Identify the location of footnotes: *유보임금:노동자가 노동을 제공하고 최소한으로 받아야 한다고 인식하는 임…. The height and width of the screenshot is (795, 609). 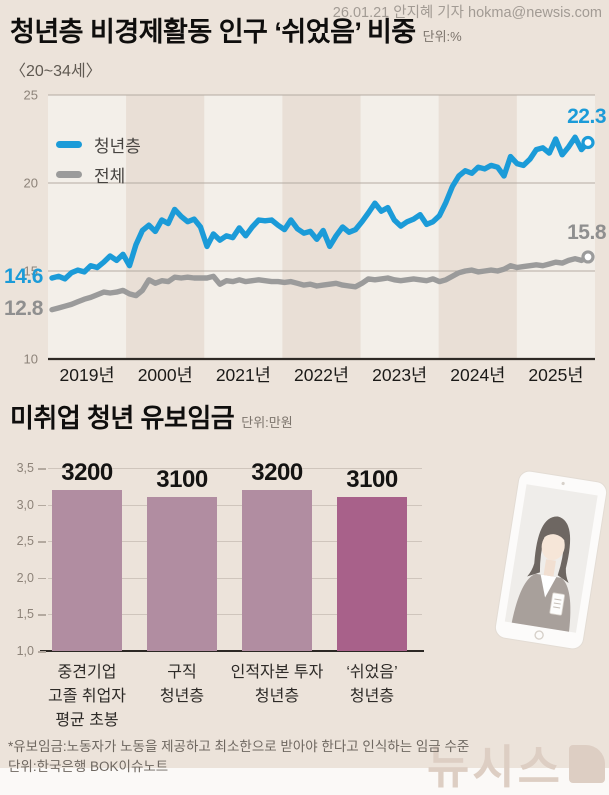
(238, 756).